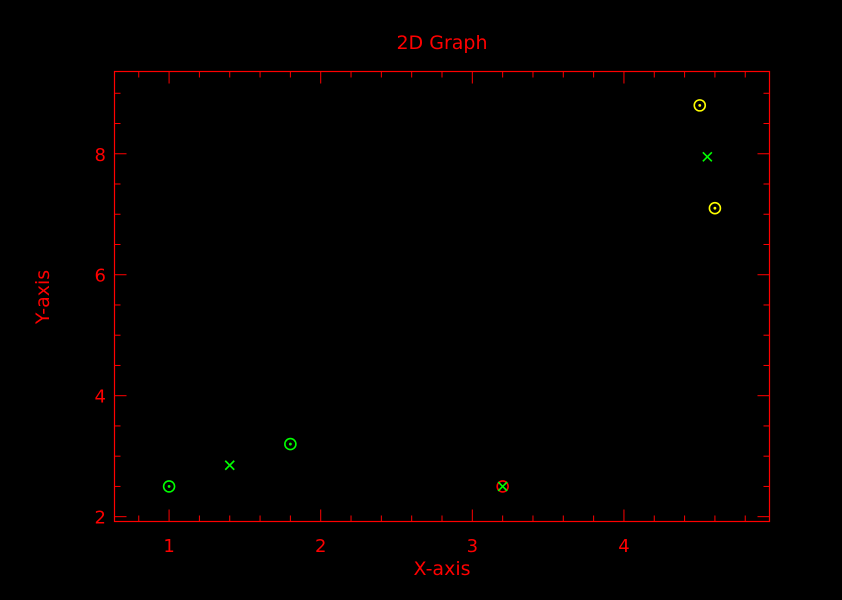 This screenshot has height=600, width=842. I want to click on y-tick-label: 6, so click(100, 276).